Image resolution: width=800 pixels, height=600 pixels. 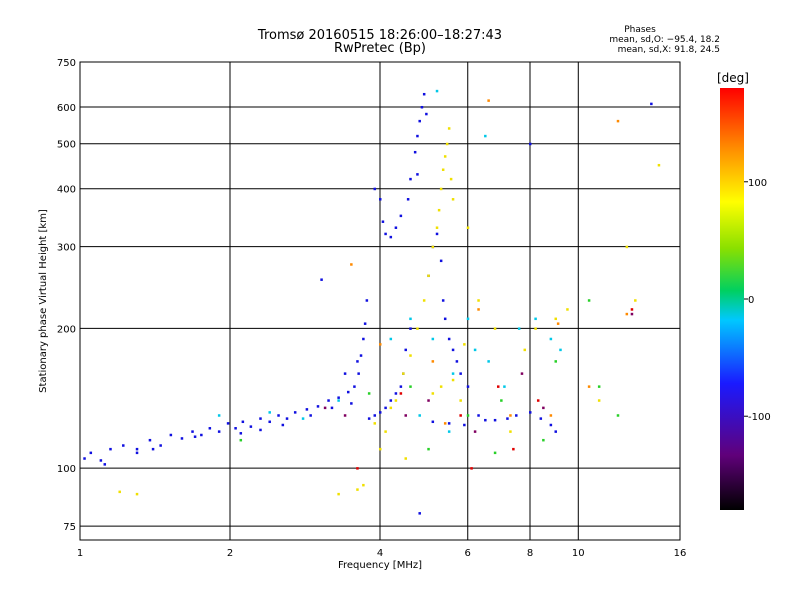 I want to click on colorbar-label: [deg], so click(x=733, y=78).